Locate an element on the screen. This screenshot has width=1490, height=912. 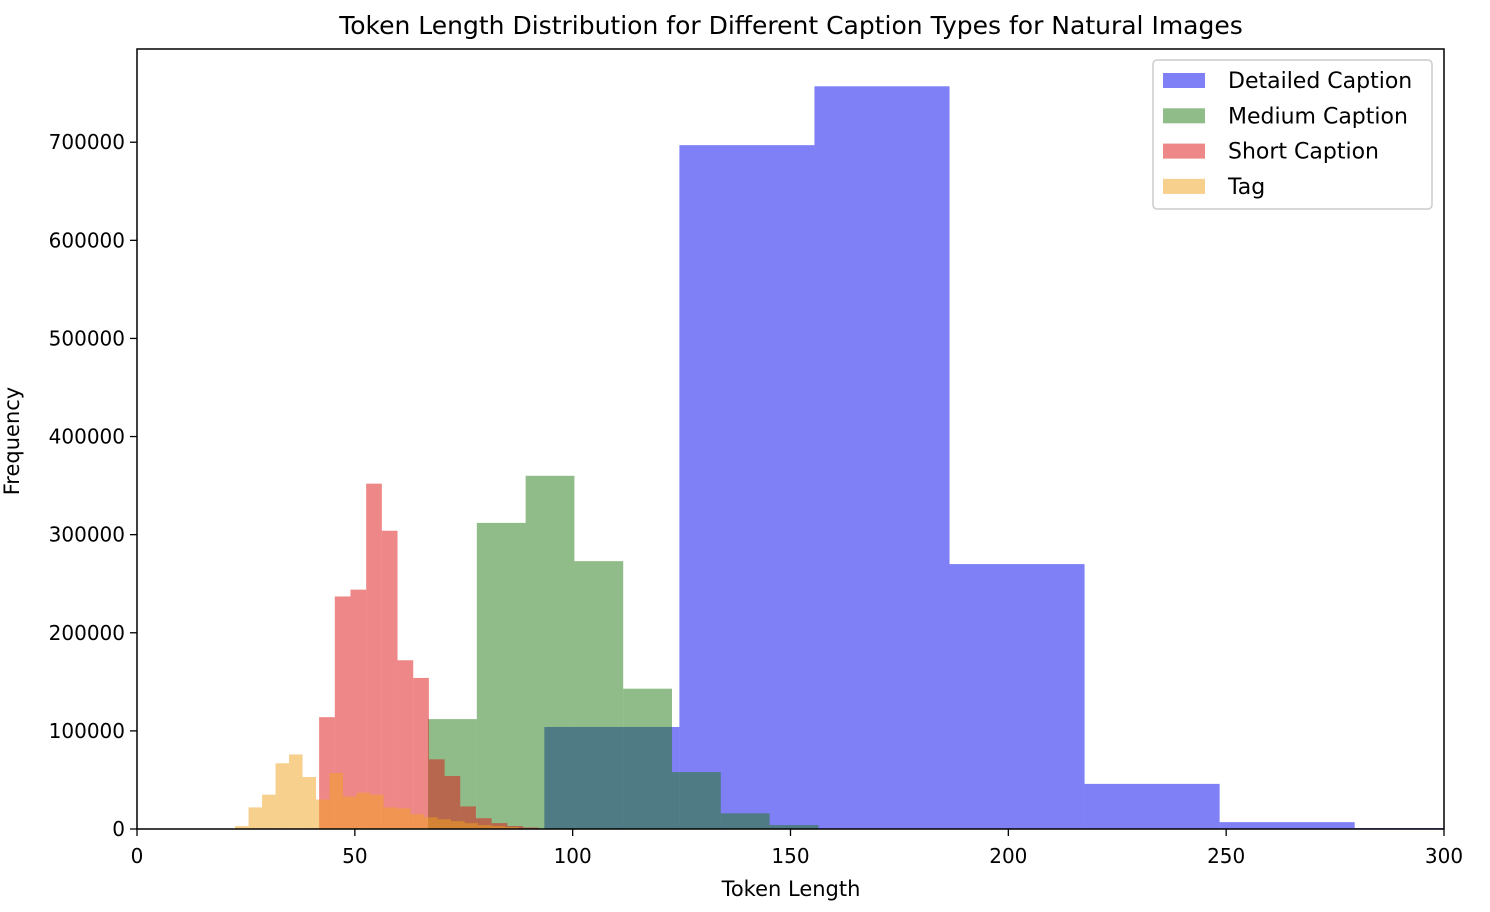
x-tick-label-1: 50 is located at coordinates (354, 856).